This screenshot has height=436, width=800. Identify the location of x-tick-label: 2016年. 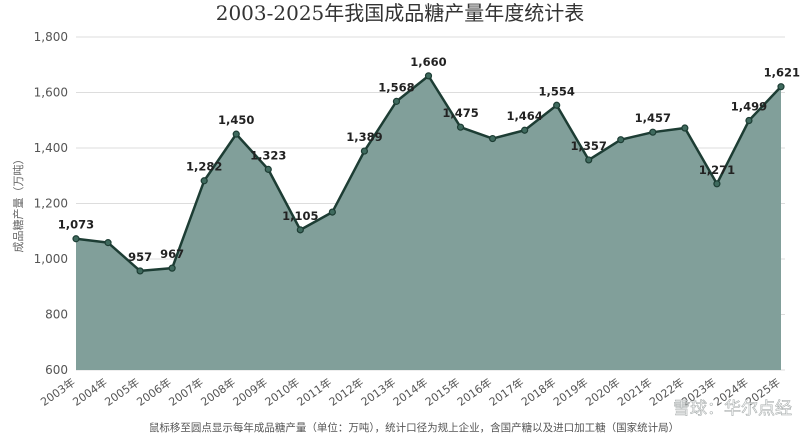
(474, 392).